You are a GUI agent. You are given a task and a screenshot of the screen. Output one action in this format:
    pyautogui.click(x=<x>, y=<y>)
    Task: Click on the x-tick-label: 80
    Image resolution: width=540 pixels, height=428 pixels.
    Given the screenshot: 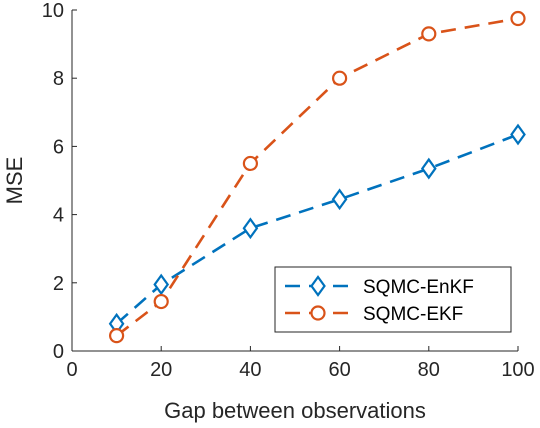 What is the action you would take?
    pyautogui.click(x=429, y=370)
    